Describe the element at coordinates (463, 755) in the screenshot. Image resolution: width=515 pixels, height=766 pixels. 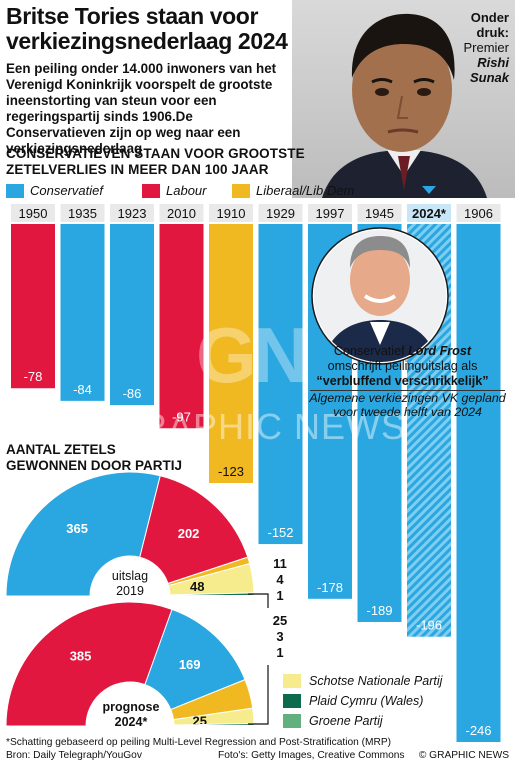
I see `footer-copyright: © GRAPHIC NEWS` at that location.